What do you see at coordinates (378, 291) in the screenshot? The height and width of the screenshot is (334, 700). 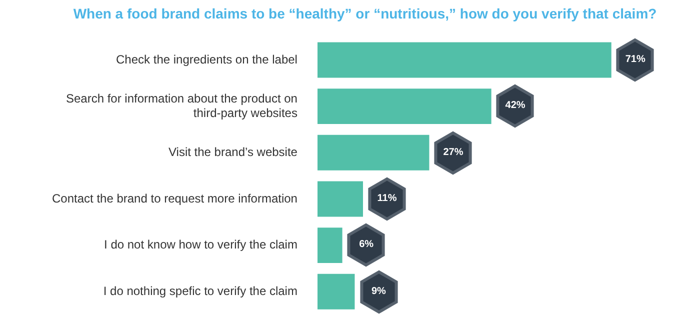 I see `data-label: 9%` at bounding box center [378, 291].